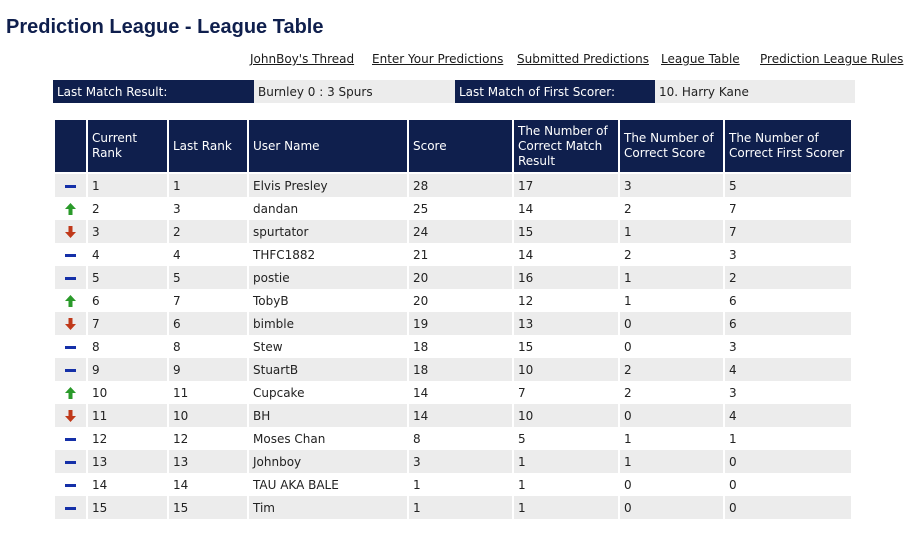 Image resolution: width=915 pixels, height=534 pixels. Describe the element at coordinates (788, 208) in the screenshot. I see `correct-first-scorer-cell: 7` at that location.